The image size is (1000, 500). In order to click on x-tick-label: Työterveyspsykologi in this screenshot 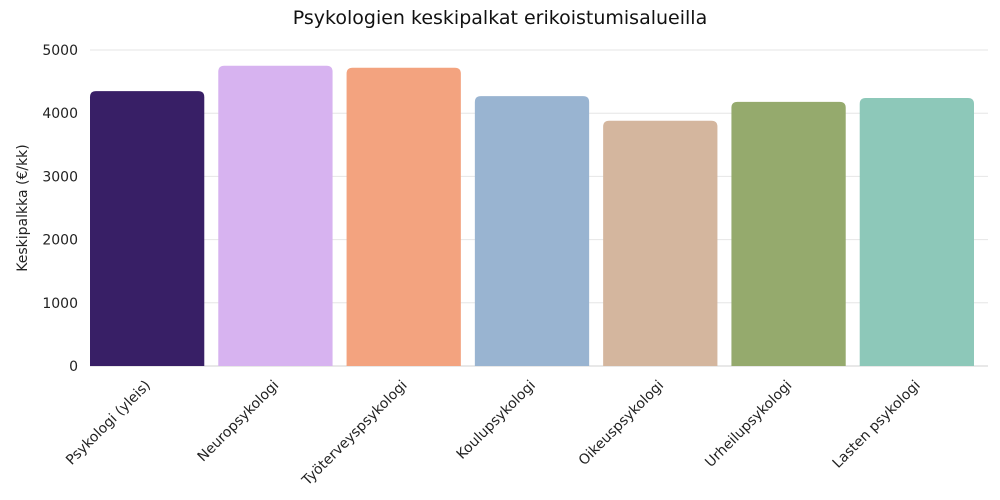, I will do `click(355, 434)`.